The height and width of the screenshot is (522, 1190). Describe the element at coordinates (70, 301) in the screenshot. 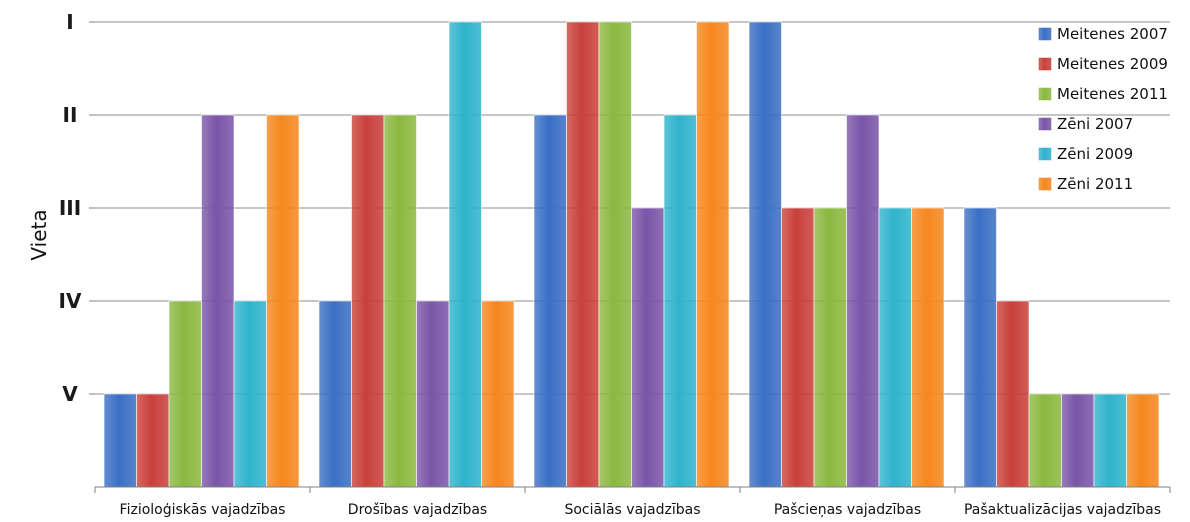

I see `y-tick-label: IV` at that location.